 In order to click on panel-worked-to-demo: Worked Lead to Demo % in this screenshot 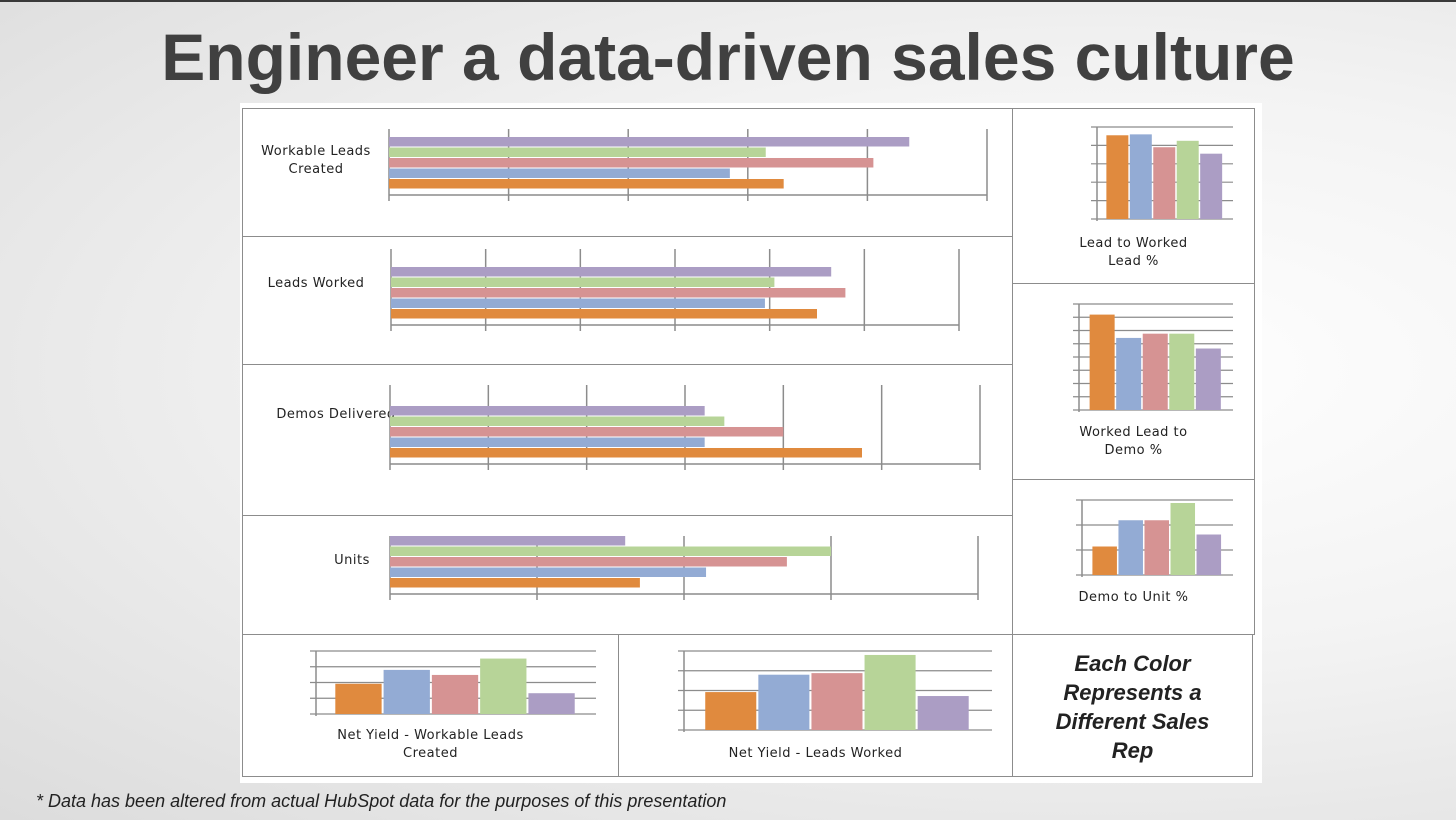, I will do `click(1133, 381)`.